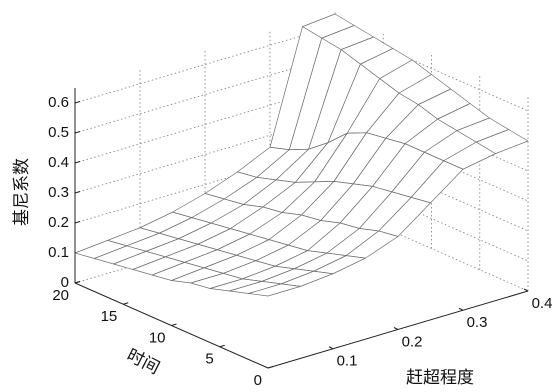 This screenshot has height=392, width=555. I want to click on y-tick-label: 10, so click(157, 337).